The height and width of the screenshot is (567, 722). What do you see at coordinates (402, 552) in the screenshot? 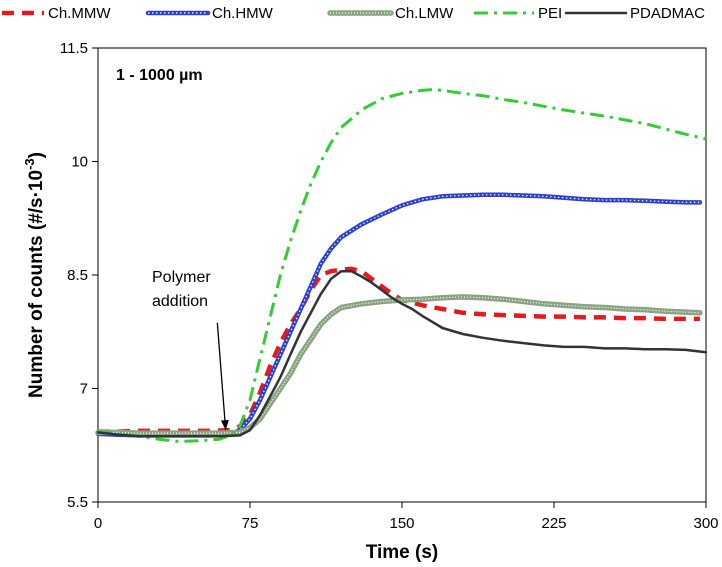
I see `x-axis-title: Time (s)` at bounding box center [402, 552].